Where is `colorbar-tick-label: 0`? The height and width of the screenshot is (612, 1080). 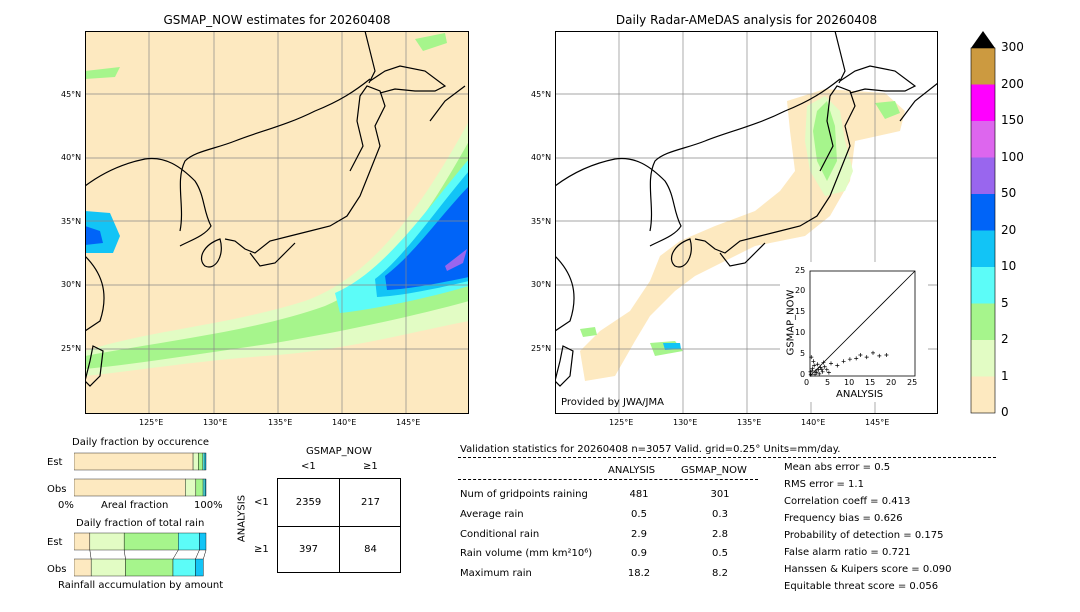
colorbar-tick-label: 0 is located at coordinates (1005, 412).